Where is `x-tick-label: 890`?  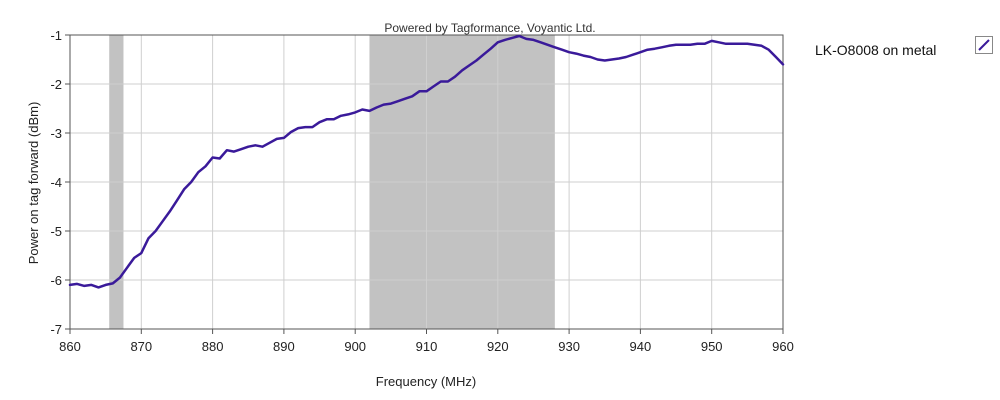
x-tick-label: 890 is located at coordinates (284, 346).